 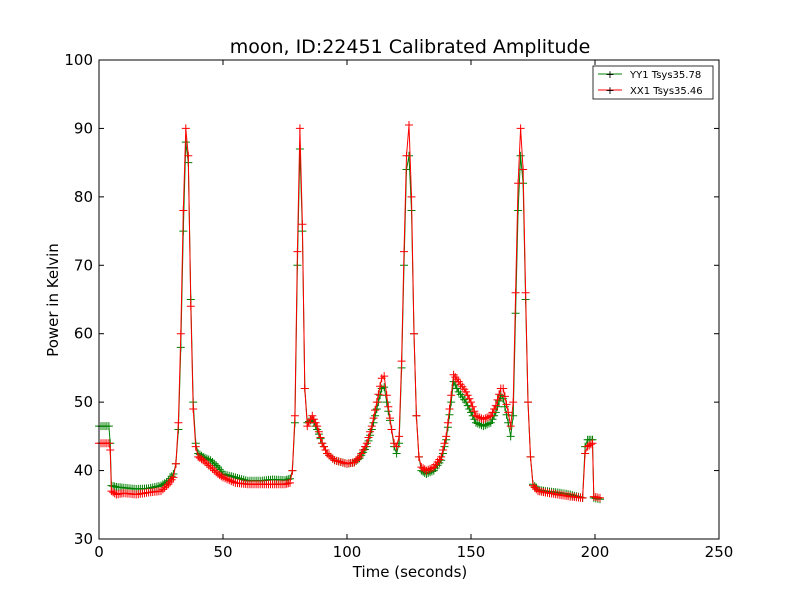 What do you see at coordinates (83, 265) in the screenshot?
I see `y-tick-label: 70` at bounding box center [83, 265].